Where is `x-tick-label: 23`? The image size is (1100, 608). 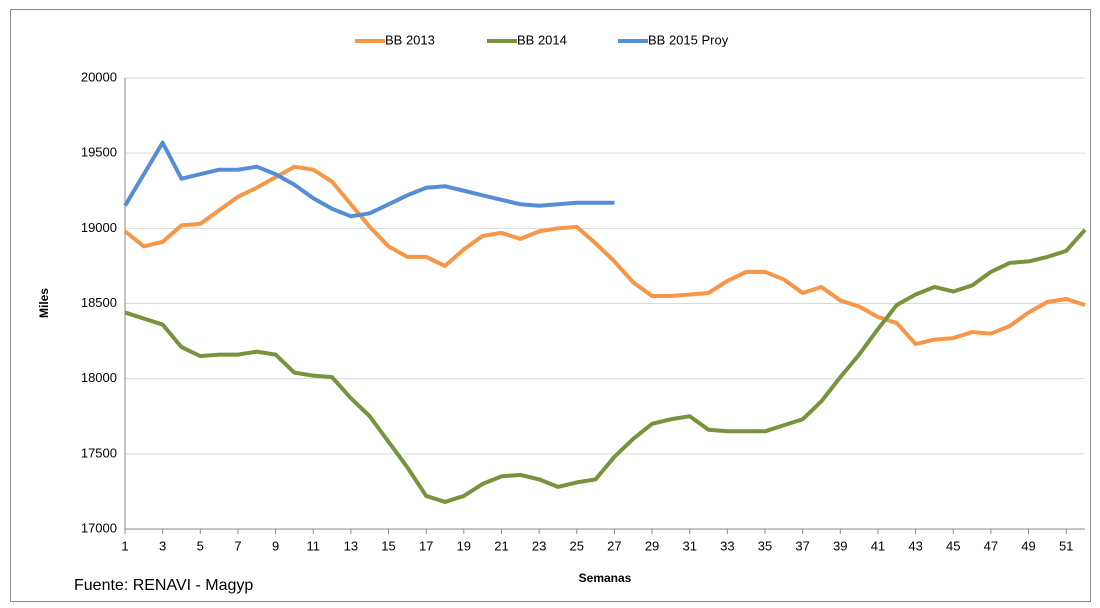 x-tick-label: 23 is located at coordinates (539, 545).